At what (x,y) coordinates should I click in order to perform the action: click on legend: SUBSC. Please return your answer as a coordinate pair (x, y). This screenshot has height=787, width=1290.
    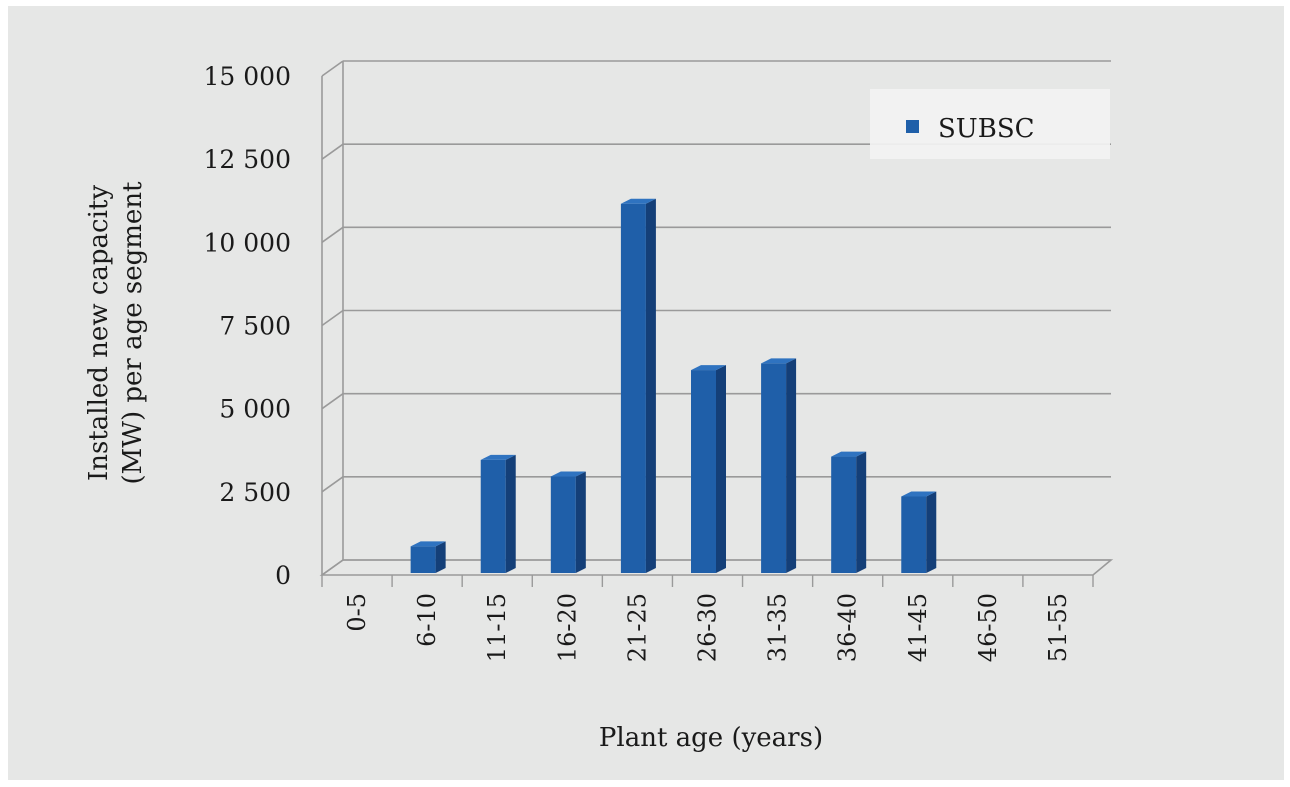
    Looking at the image, I should click on (990, 124).